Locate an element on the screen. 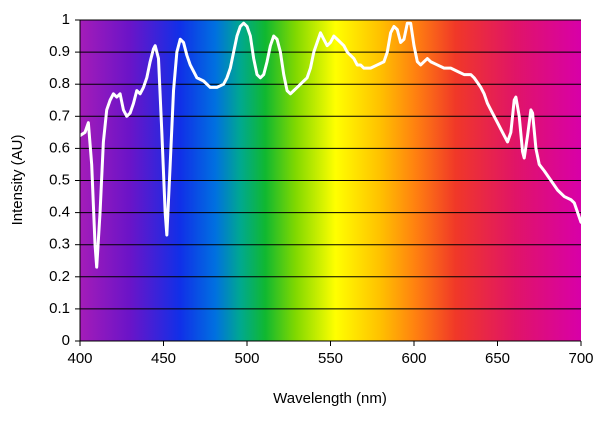  x-tick-label: 500 is located at coordinates (246, 358).